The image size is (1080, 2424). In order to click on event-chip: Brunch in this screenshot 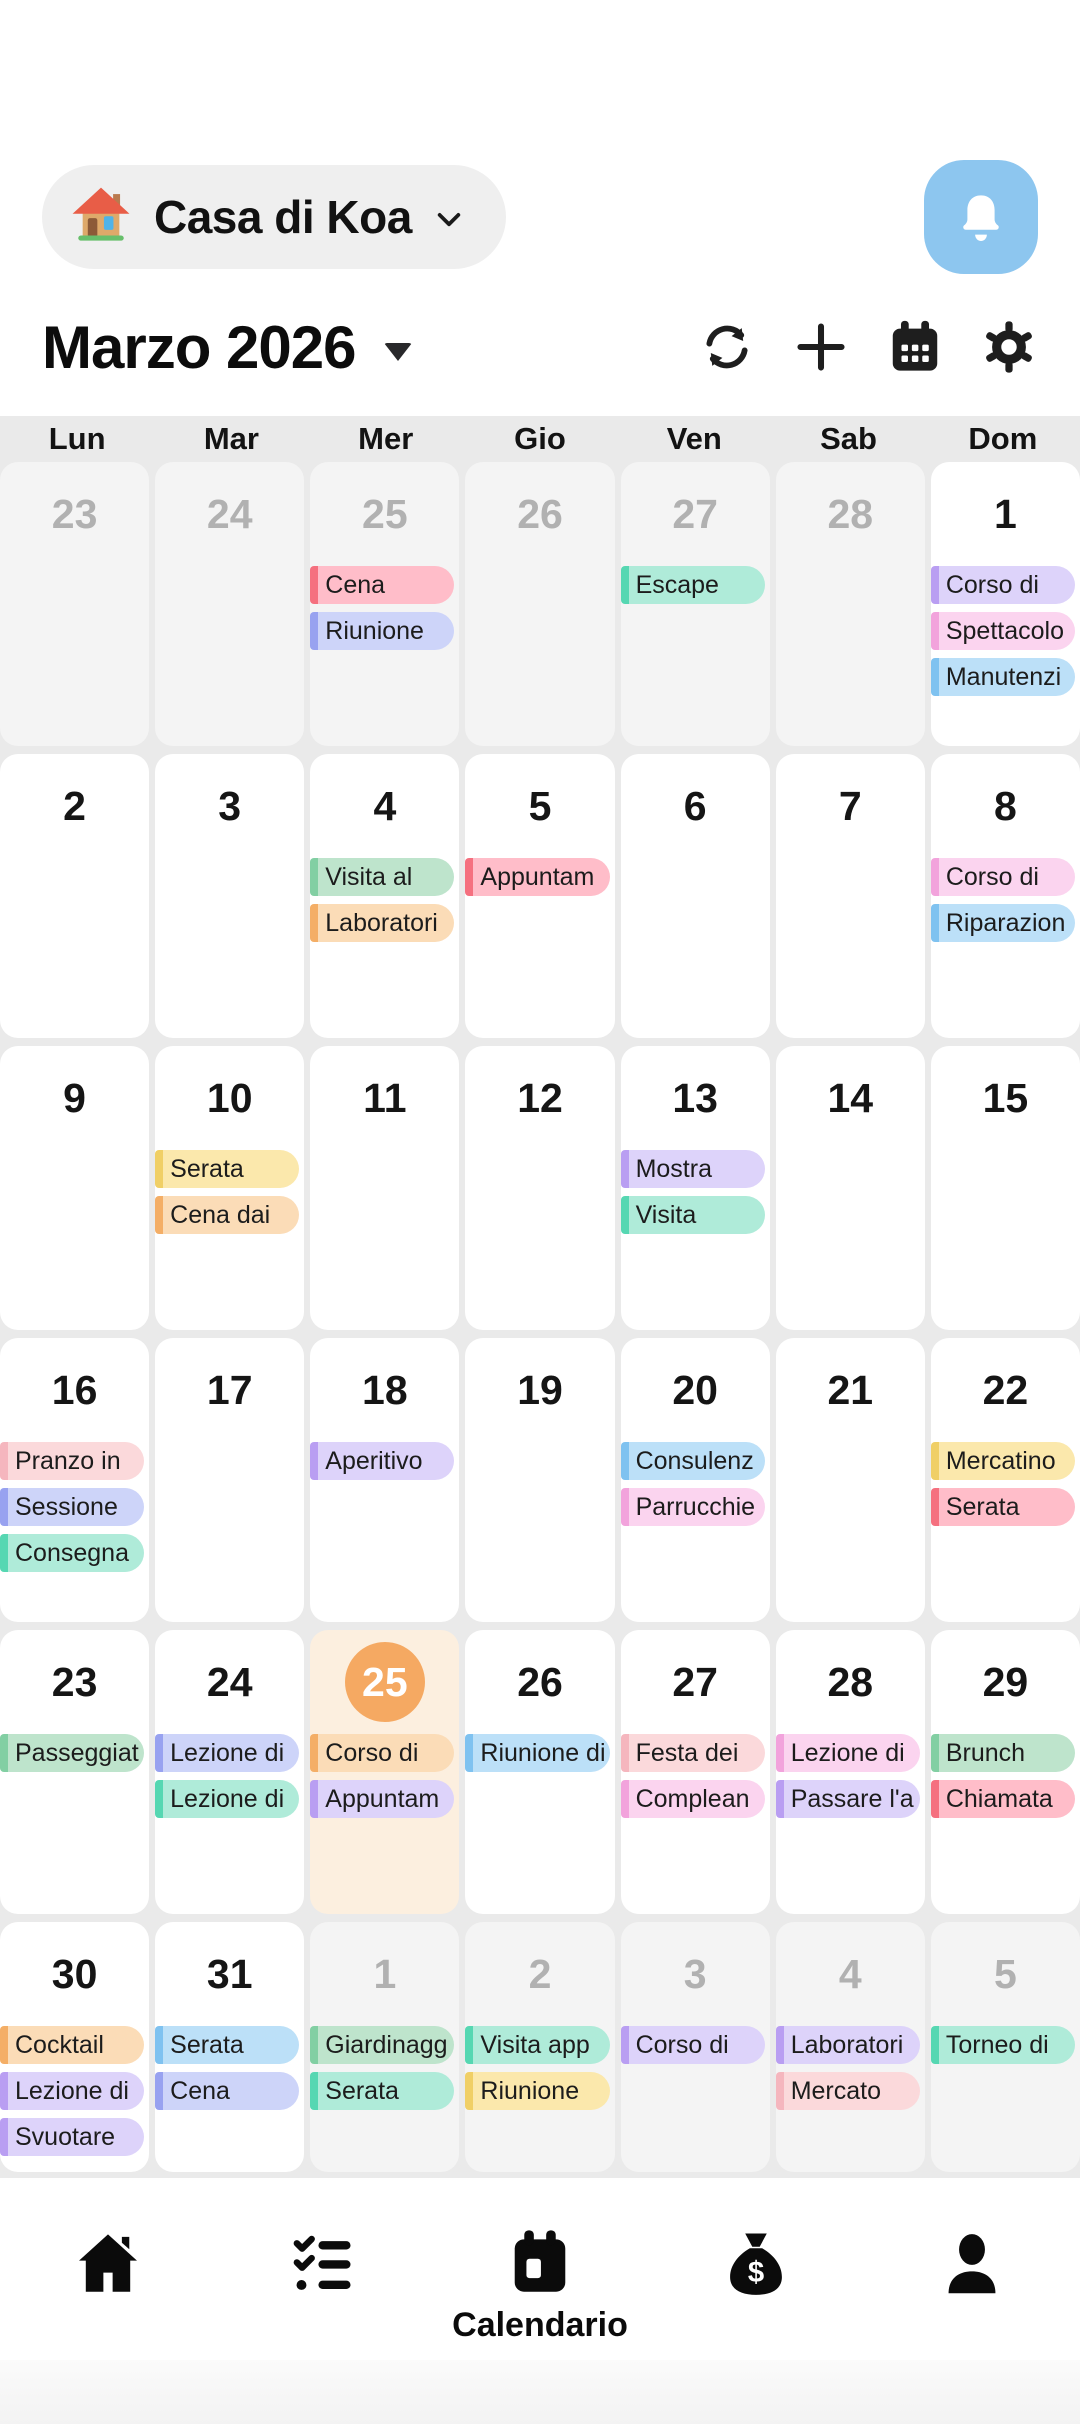, I will do `click(1002, 1753)`.